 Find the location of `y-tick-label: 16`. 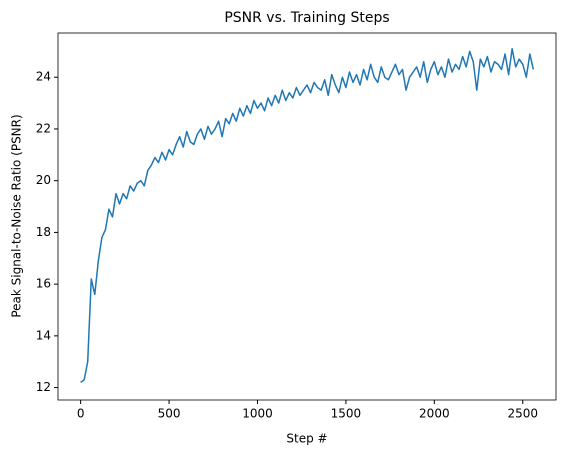

y-tick-label: 16 is located at coordinates (43, 284).